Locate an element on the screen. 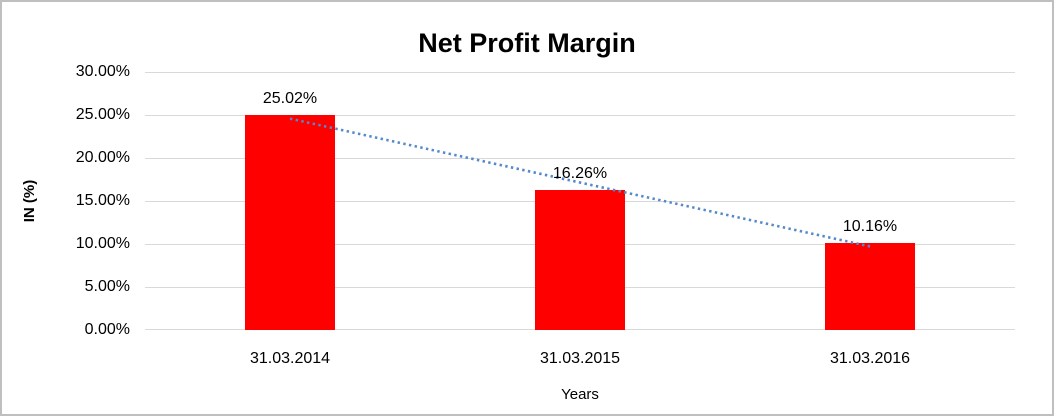  y-axis-tick-label: 5.00% is located at coordinates (107, 286).